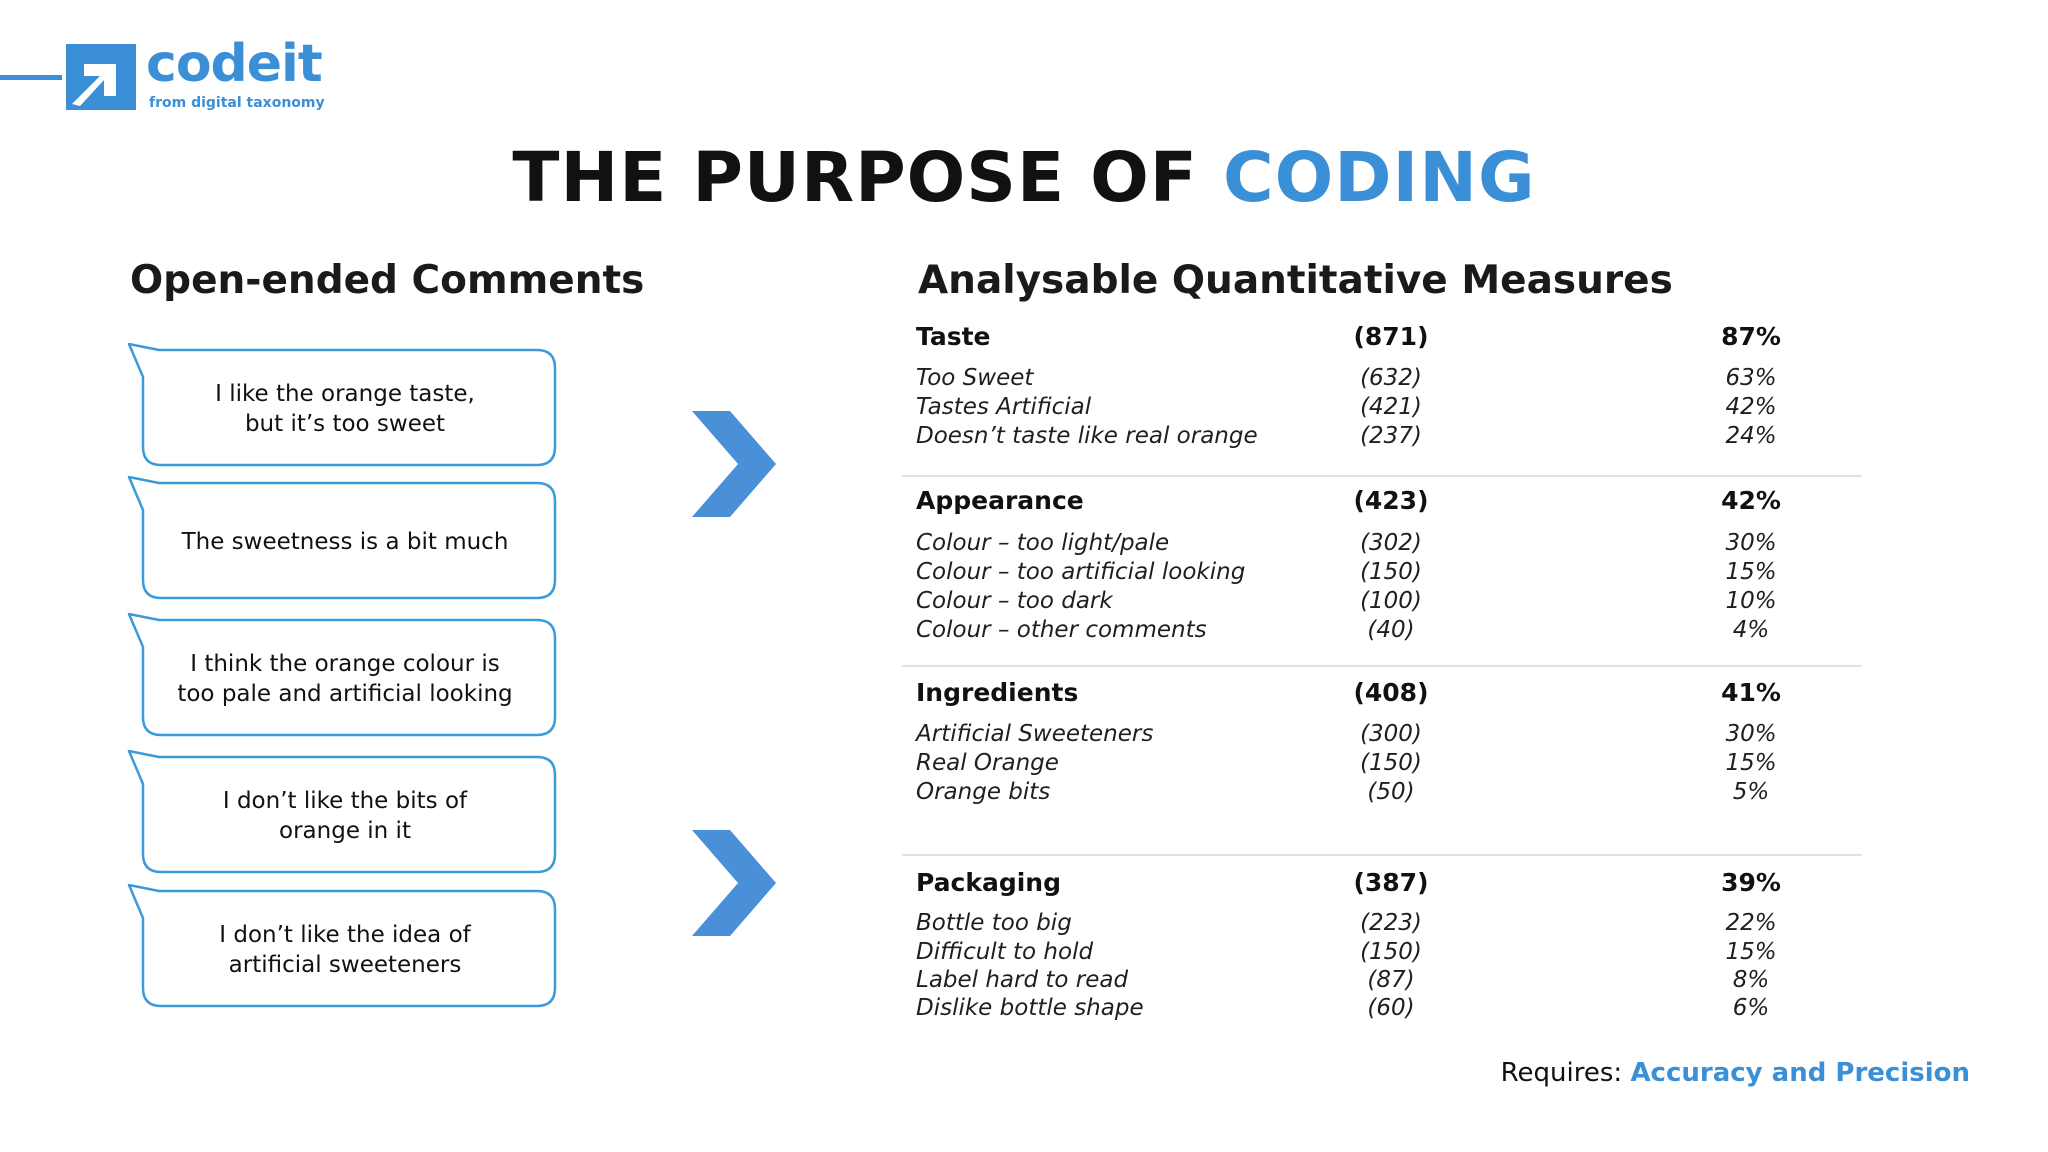  Describe the element at coordinates (997, 692) in the screenshot. I see `measure-name: Ingredients` at that location.